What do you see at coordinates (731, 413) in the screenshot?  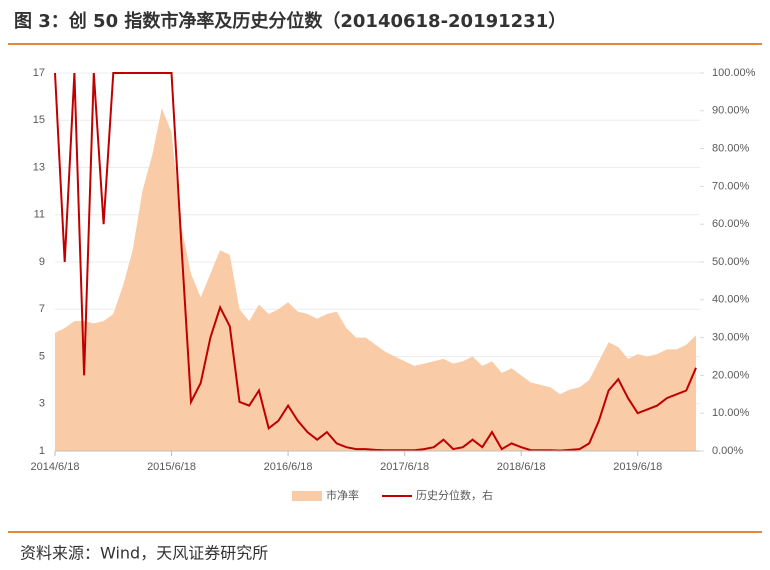 I see `y2-tick-label: 10.00%` at bounding box center [731, 413].